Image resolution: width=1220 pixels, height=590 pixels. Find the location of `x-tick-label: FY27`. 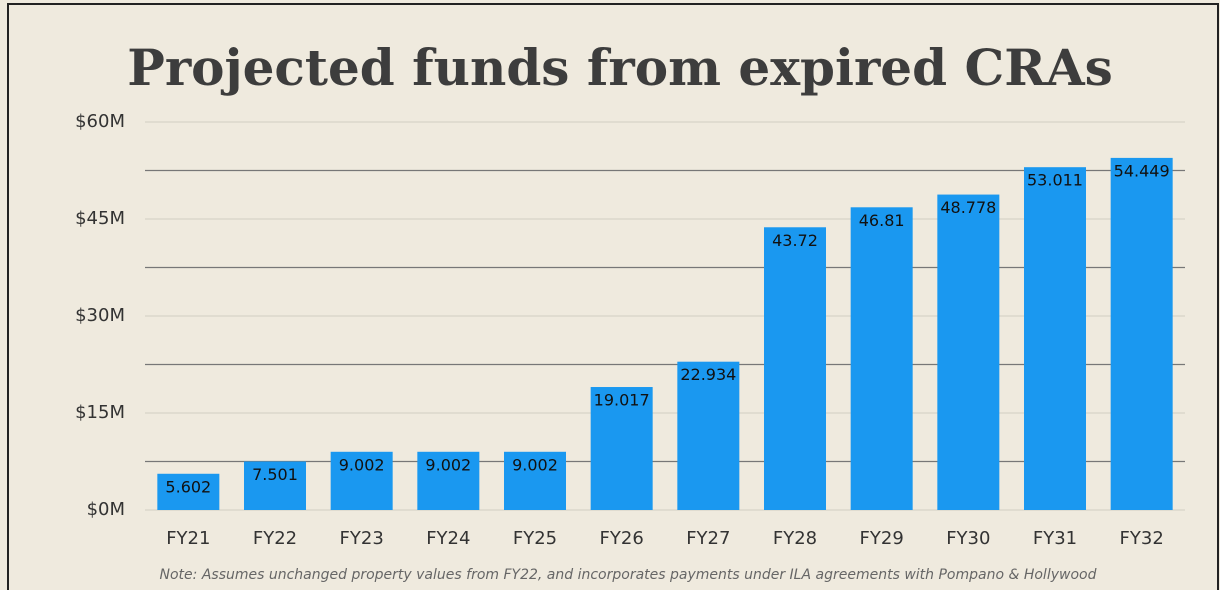

x-tick-label: FY27 is located at coordinates (708, 538).